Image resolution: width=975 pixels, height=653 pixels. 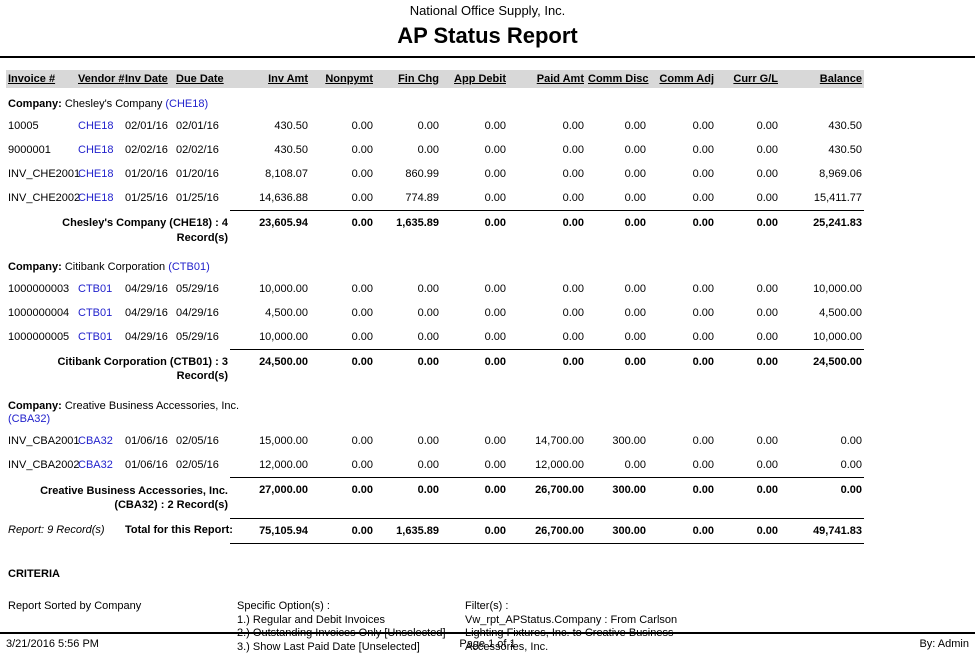 I want to click on group-subtotal-amount: 300.00, so click(x=617, y=498).